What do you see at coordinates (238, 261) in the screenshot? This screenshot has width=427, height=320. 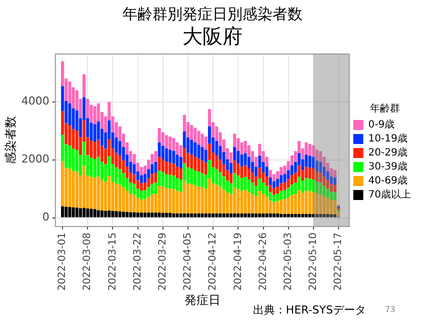 I see `x-tick-label: 2022-04-19` at bounding box center [238, 261].